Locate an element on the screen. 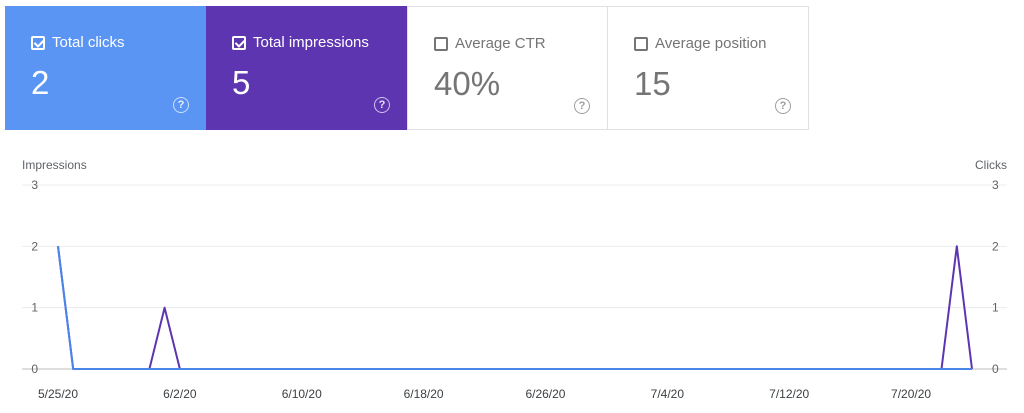  y-tick-label-left: 3 is located at coordinates (34, 185).